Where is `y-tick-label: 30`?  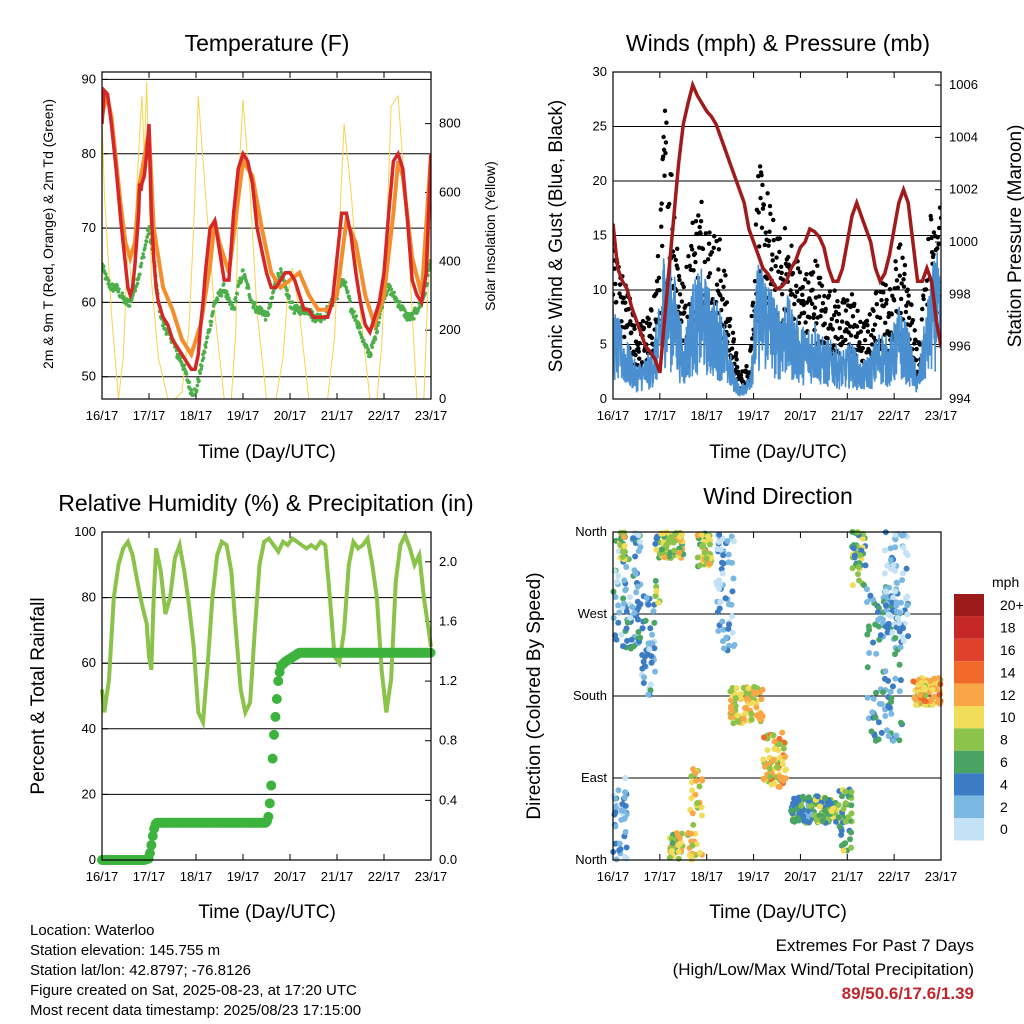 y-tick-label: 30 is located at coordinates (600, 71).